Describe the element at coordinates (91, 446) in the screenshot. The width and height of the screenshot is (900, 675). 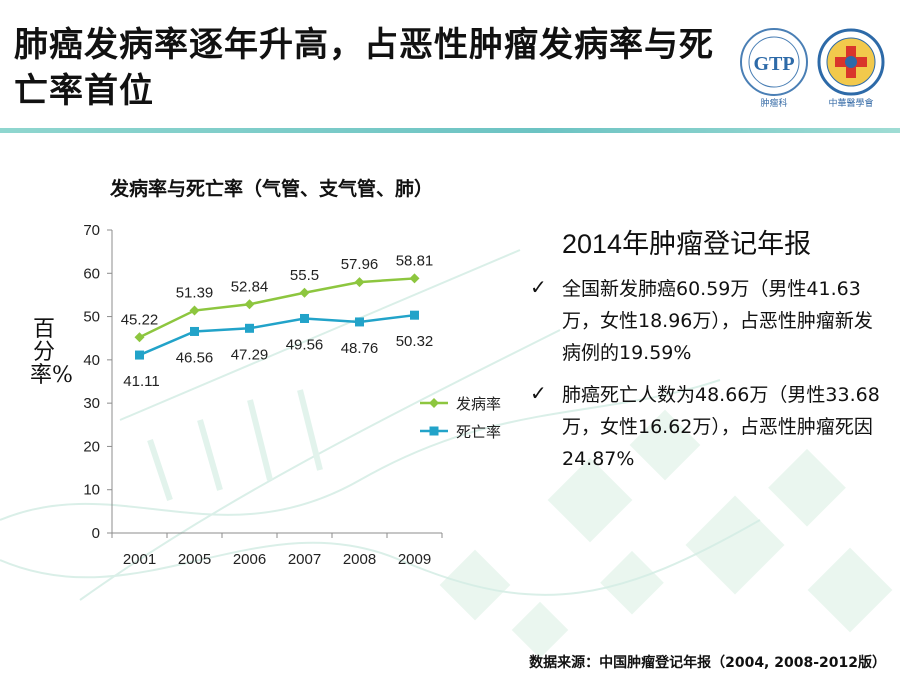
I see `y-tick-label: 20` at that location.